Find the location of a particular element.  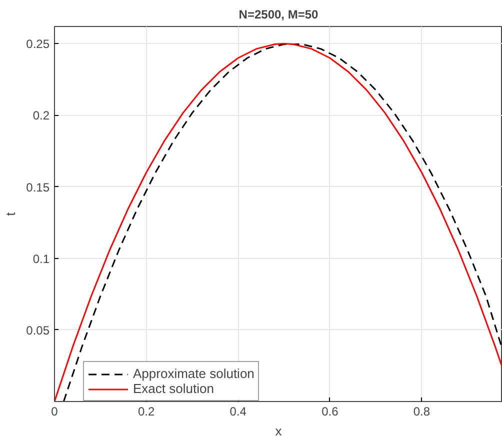

y-axis-title: t is located at coordinates (10, 214).